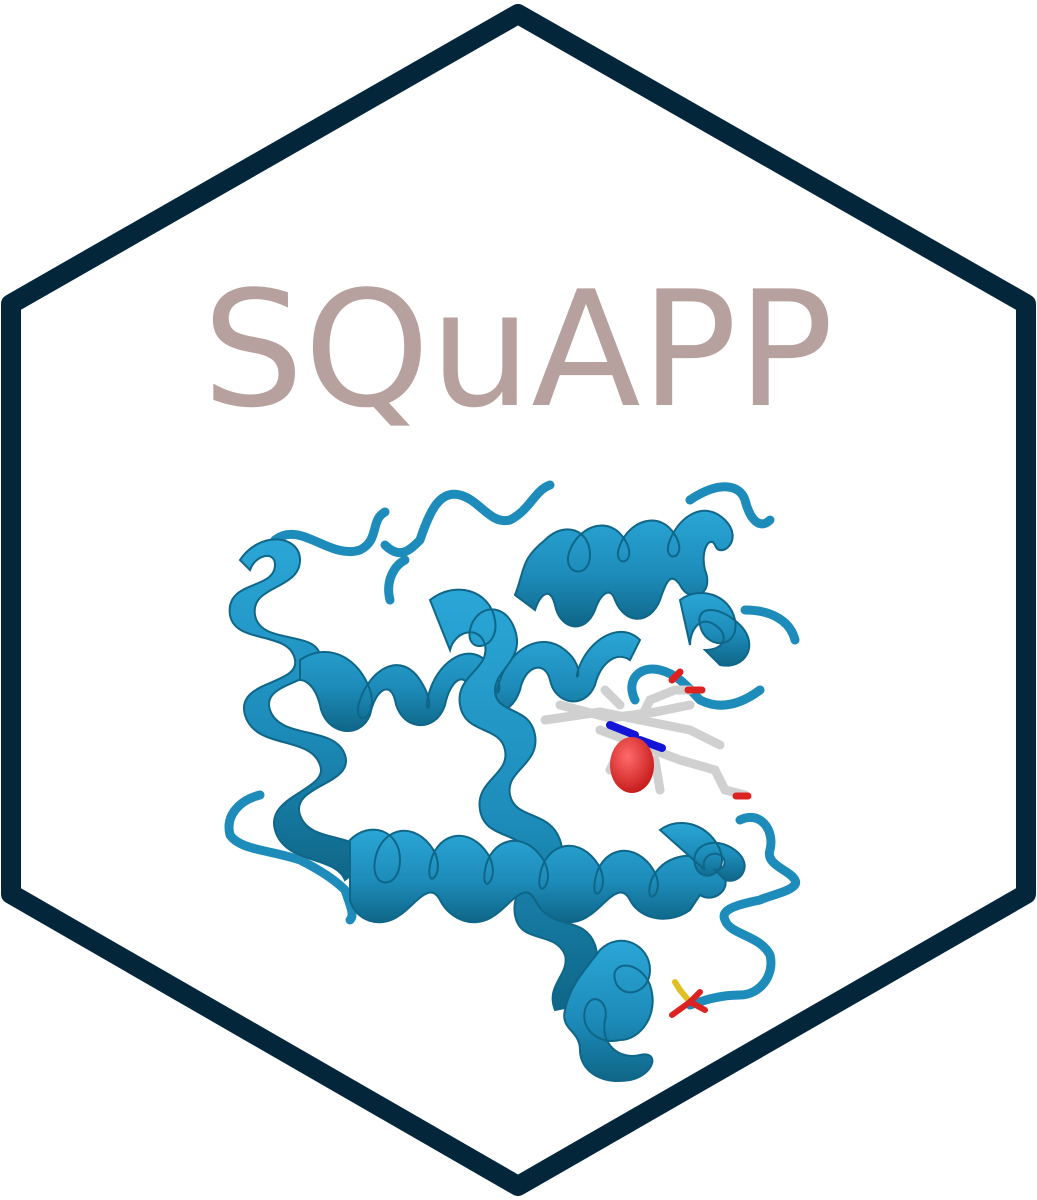  I want to click on heme-ligand-icon, so click(646, 734).